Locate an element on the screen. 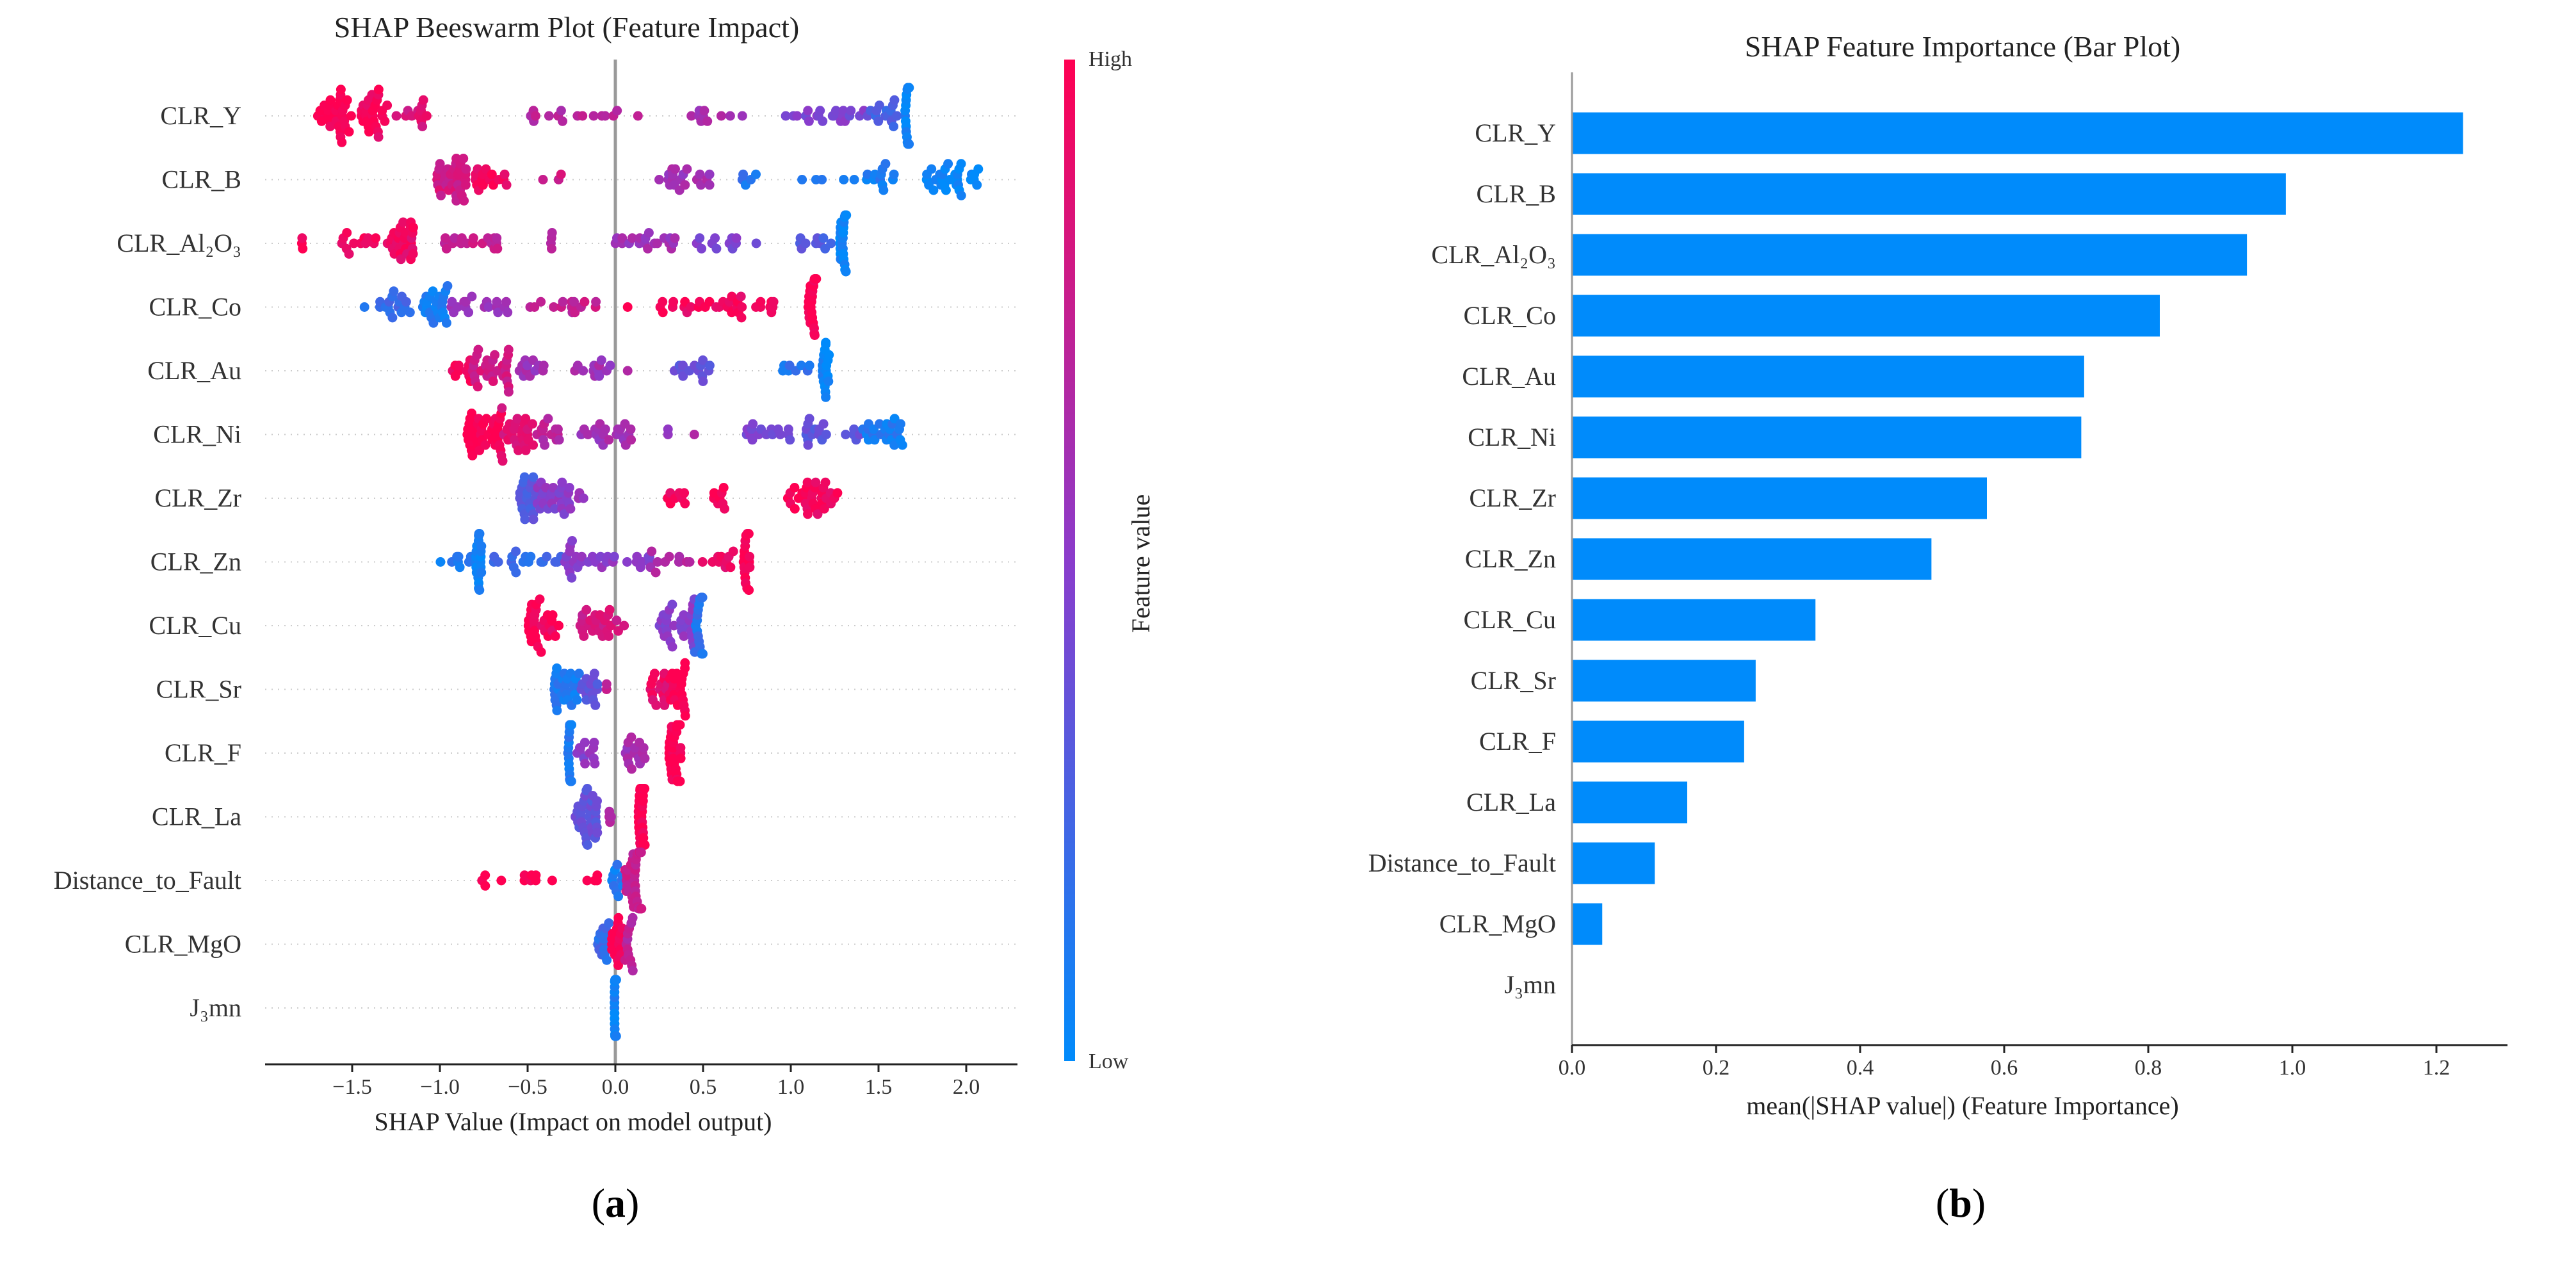  bar-feature-label: CLR_B is located at coordinates (1516, 193).